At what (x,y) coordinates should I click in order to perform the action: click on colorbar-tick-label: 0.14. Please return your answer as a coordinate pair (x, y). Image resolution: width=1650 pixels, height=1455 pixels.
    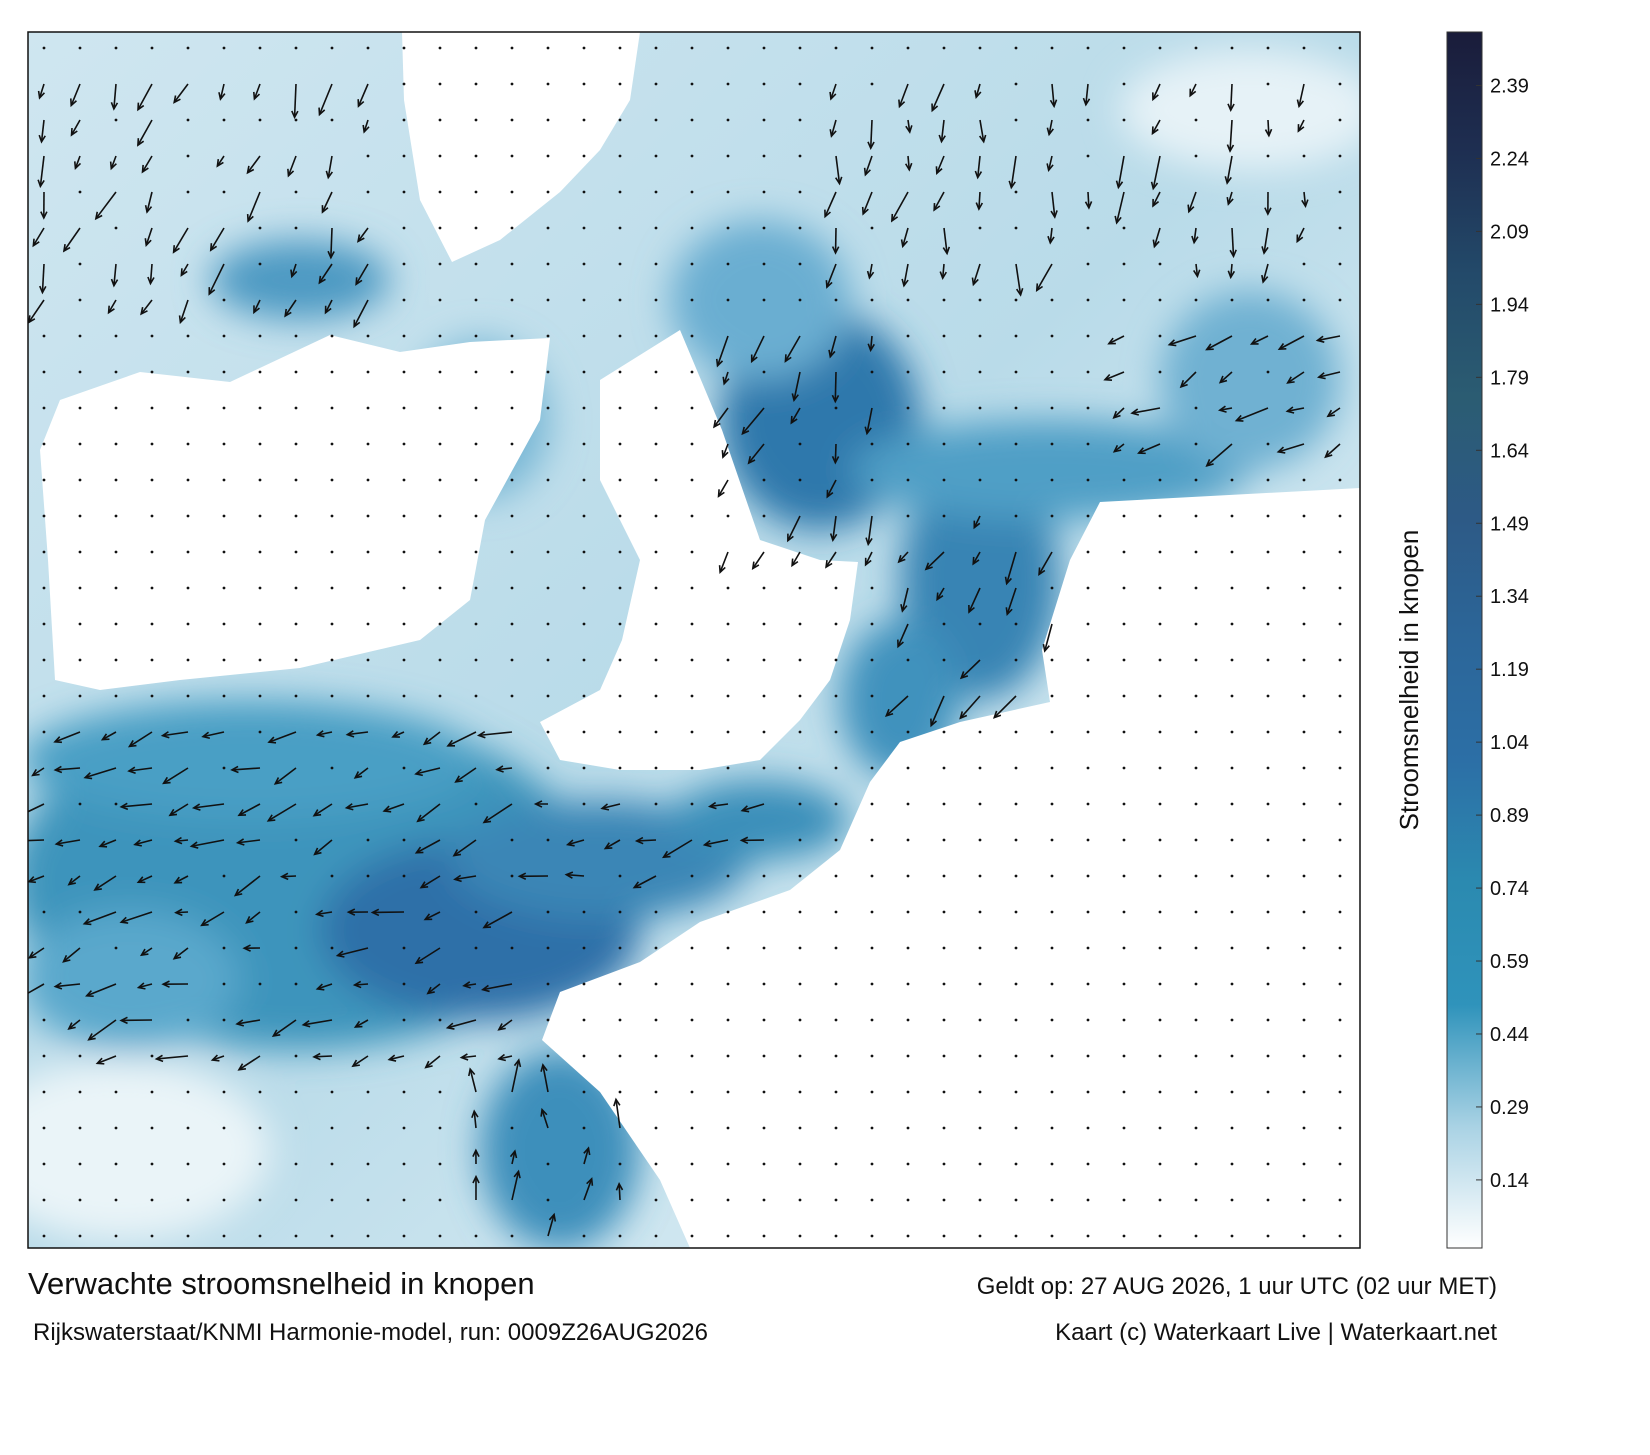
    Looking at the image, I should click on (1509, 1181).